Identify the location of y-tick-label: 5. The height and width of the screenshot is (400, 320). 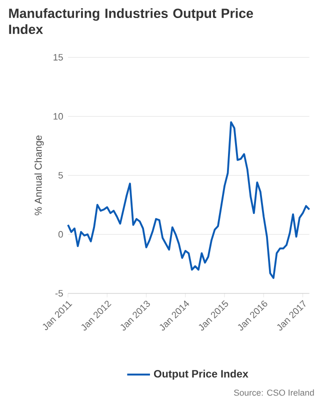
(60, 175).